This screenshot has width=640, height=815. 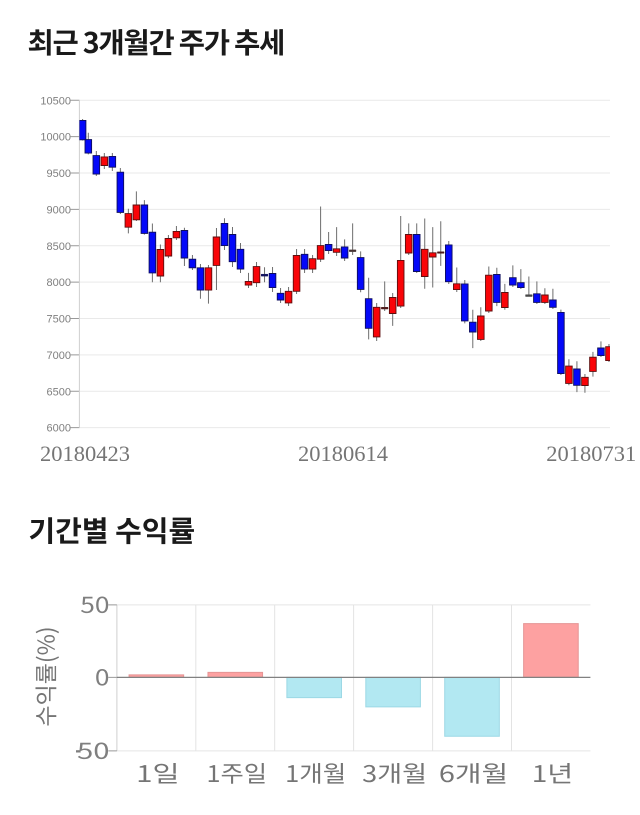 What do you see at coordinates (59, 429) in the screenshot?
I see `svg-text: 6000` at bounding box center [59, 429].